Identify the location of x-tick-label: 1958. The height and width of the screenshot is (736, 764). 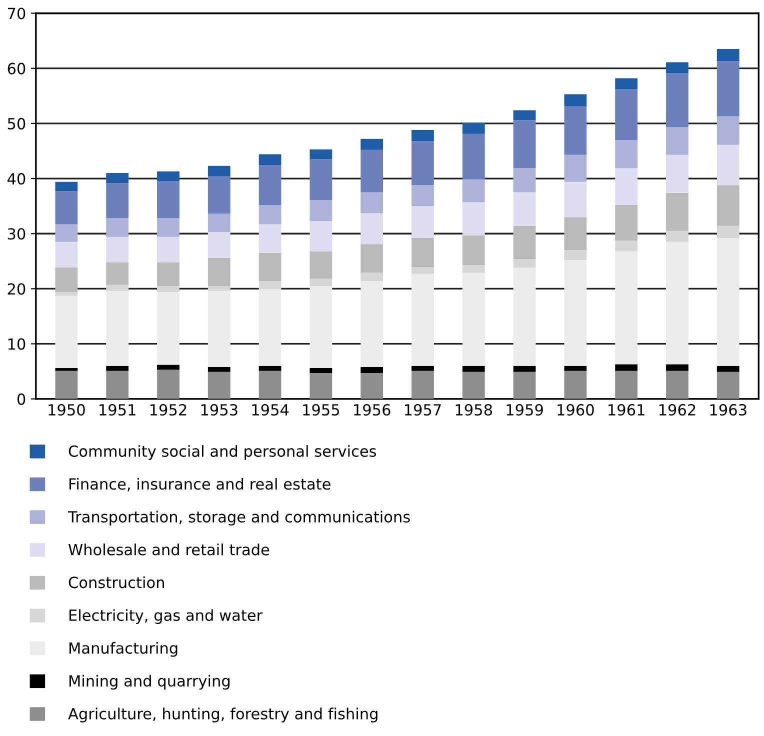
(474, 410).